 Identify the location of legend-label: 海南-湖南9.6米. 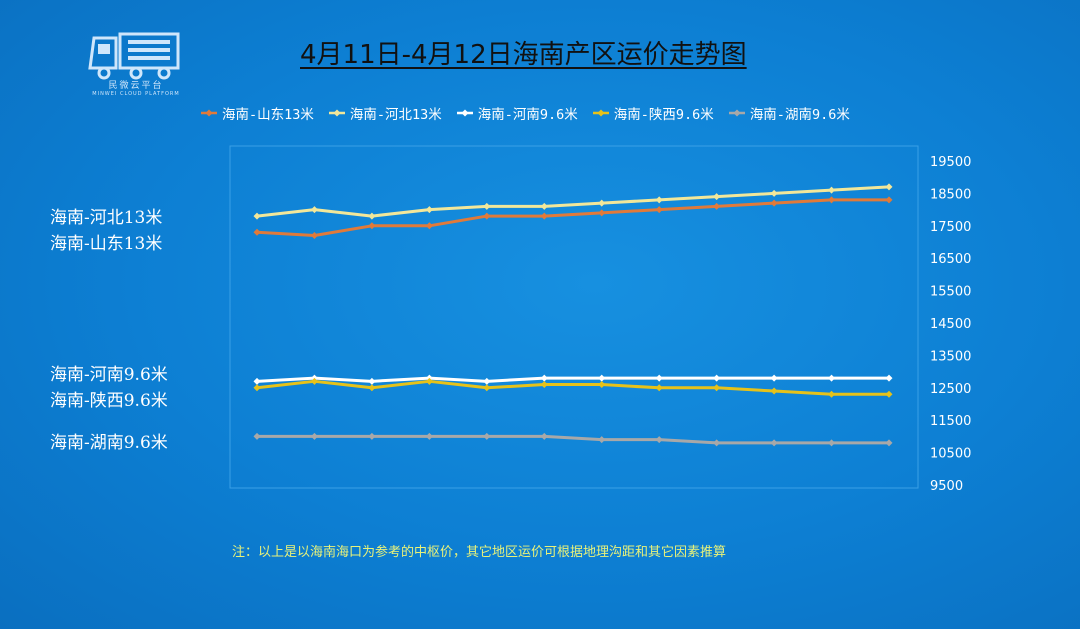
(799, 115).